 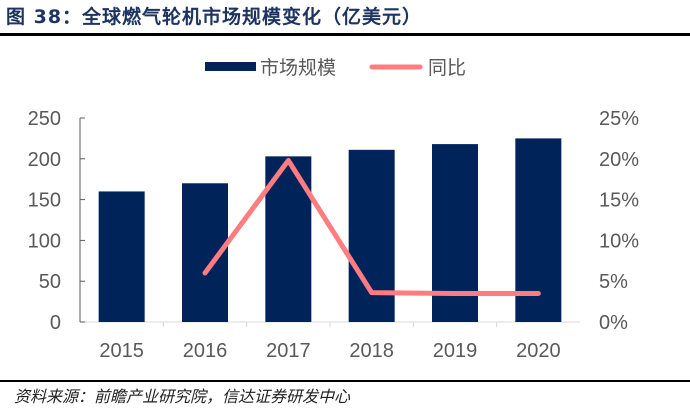 I want to click on x-tick-label: 2018, so click(x=371, y=351).